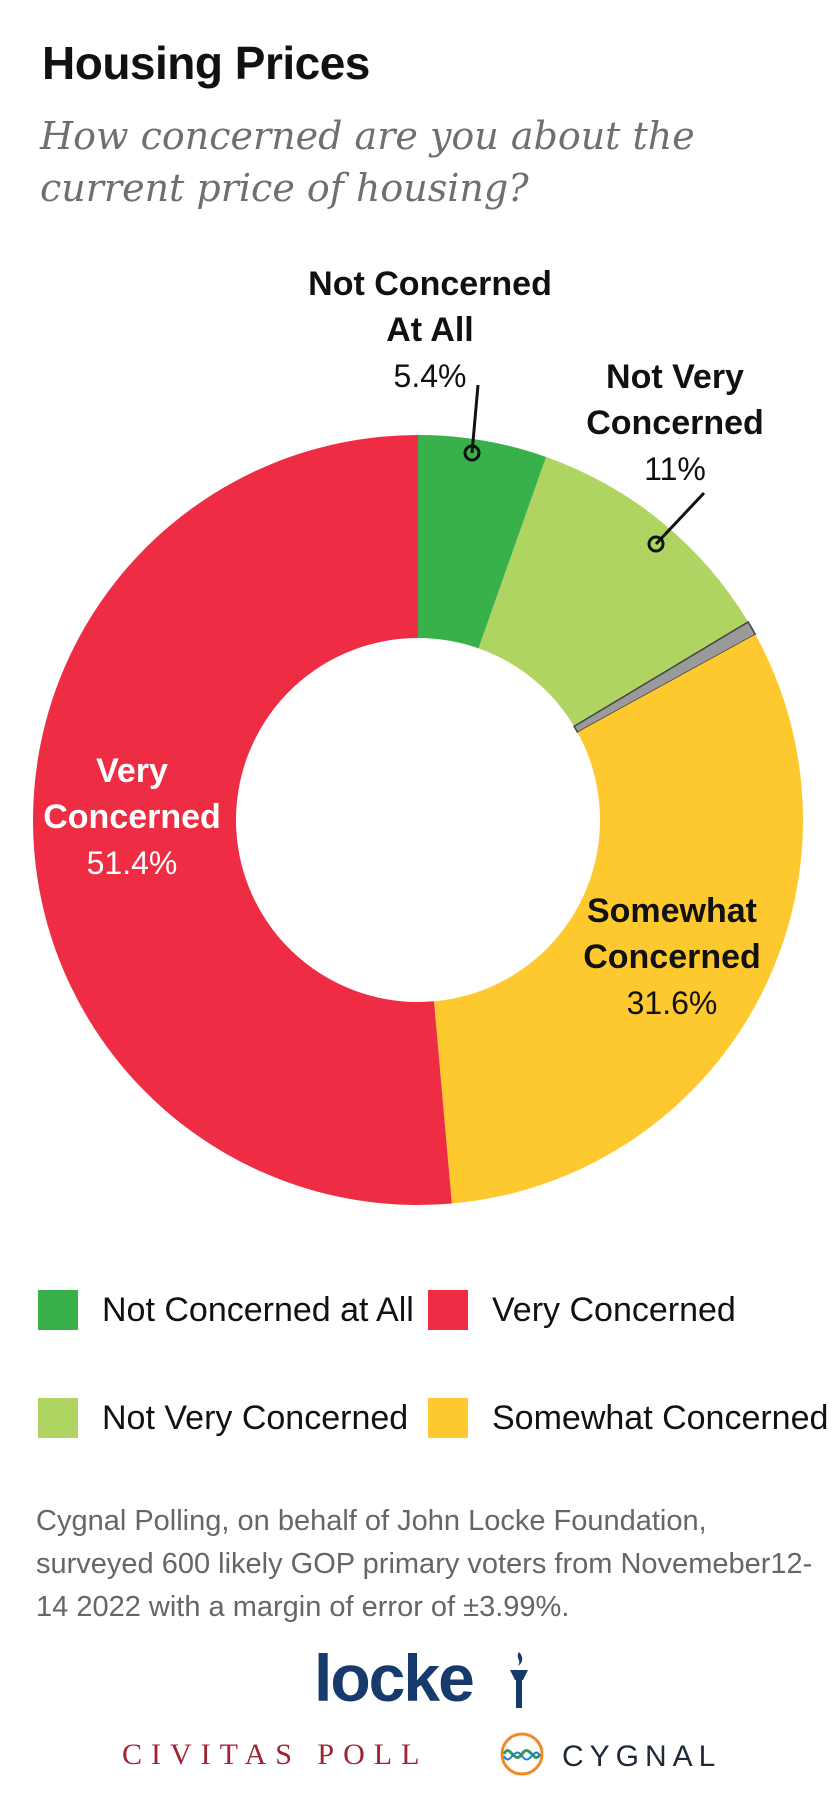 The width and height of the screenshot is (836, 1800). I want to click on legend-label: Very Concerned, so click(614, 1309).